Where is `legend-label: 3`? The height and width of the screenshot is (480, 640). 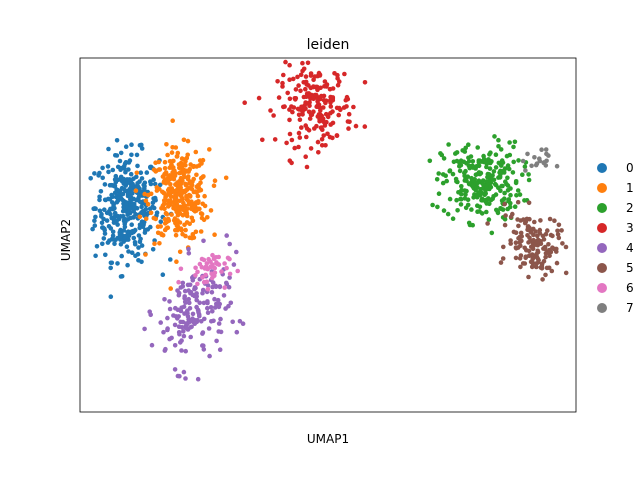 legend-label: 3 is located at coordinates (630, 228).